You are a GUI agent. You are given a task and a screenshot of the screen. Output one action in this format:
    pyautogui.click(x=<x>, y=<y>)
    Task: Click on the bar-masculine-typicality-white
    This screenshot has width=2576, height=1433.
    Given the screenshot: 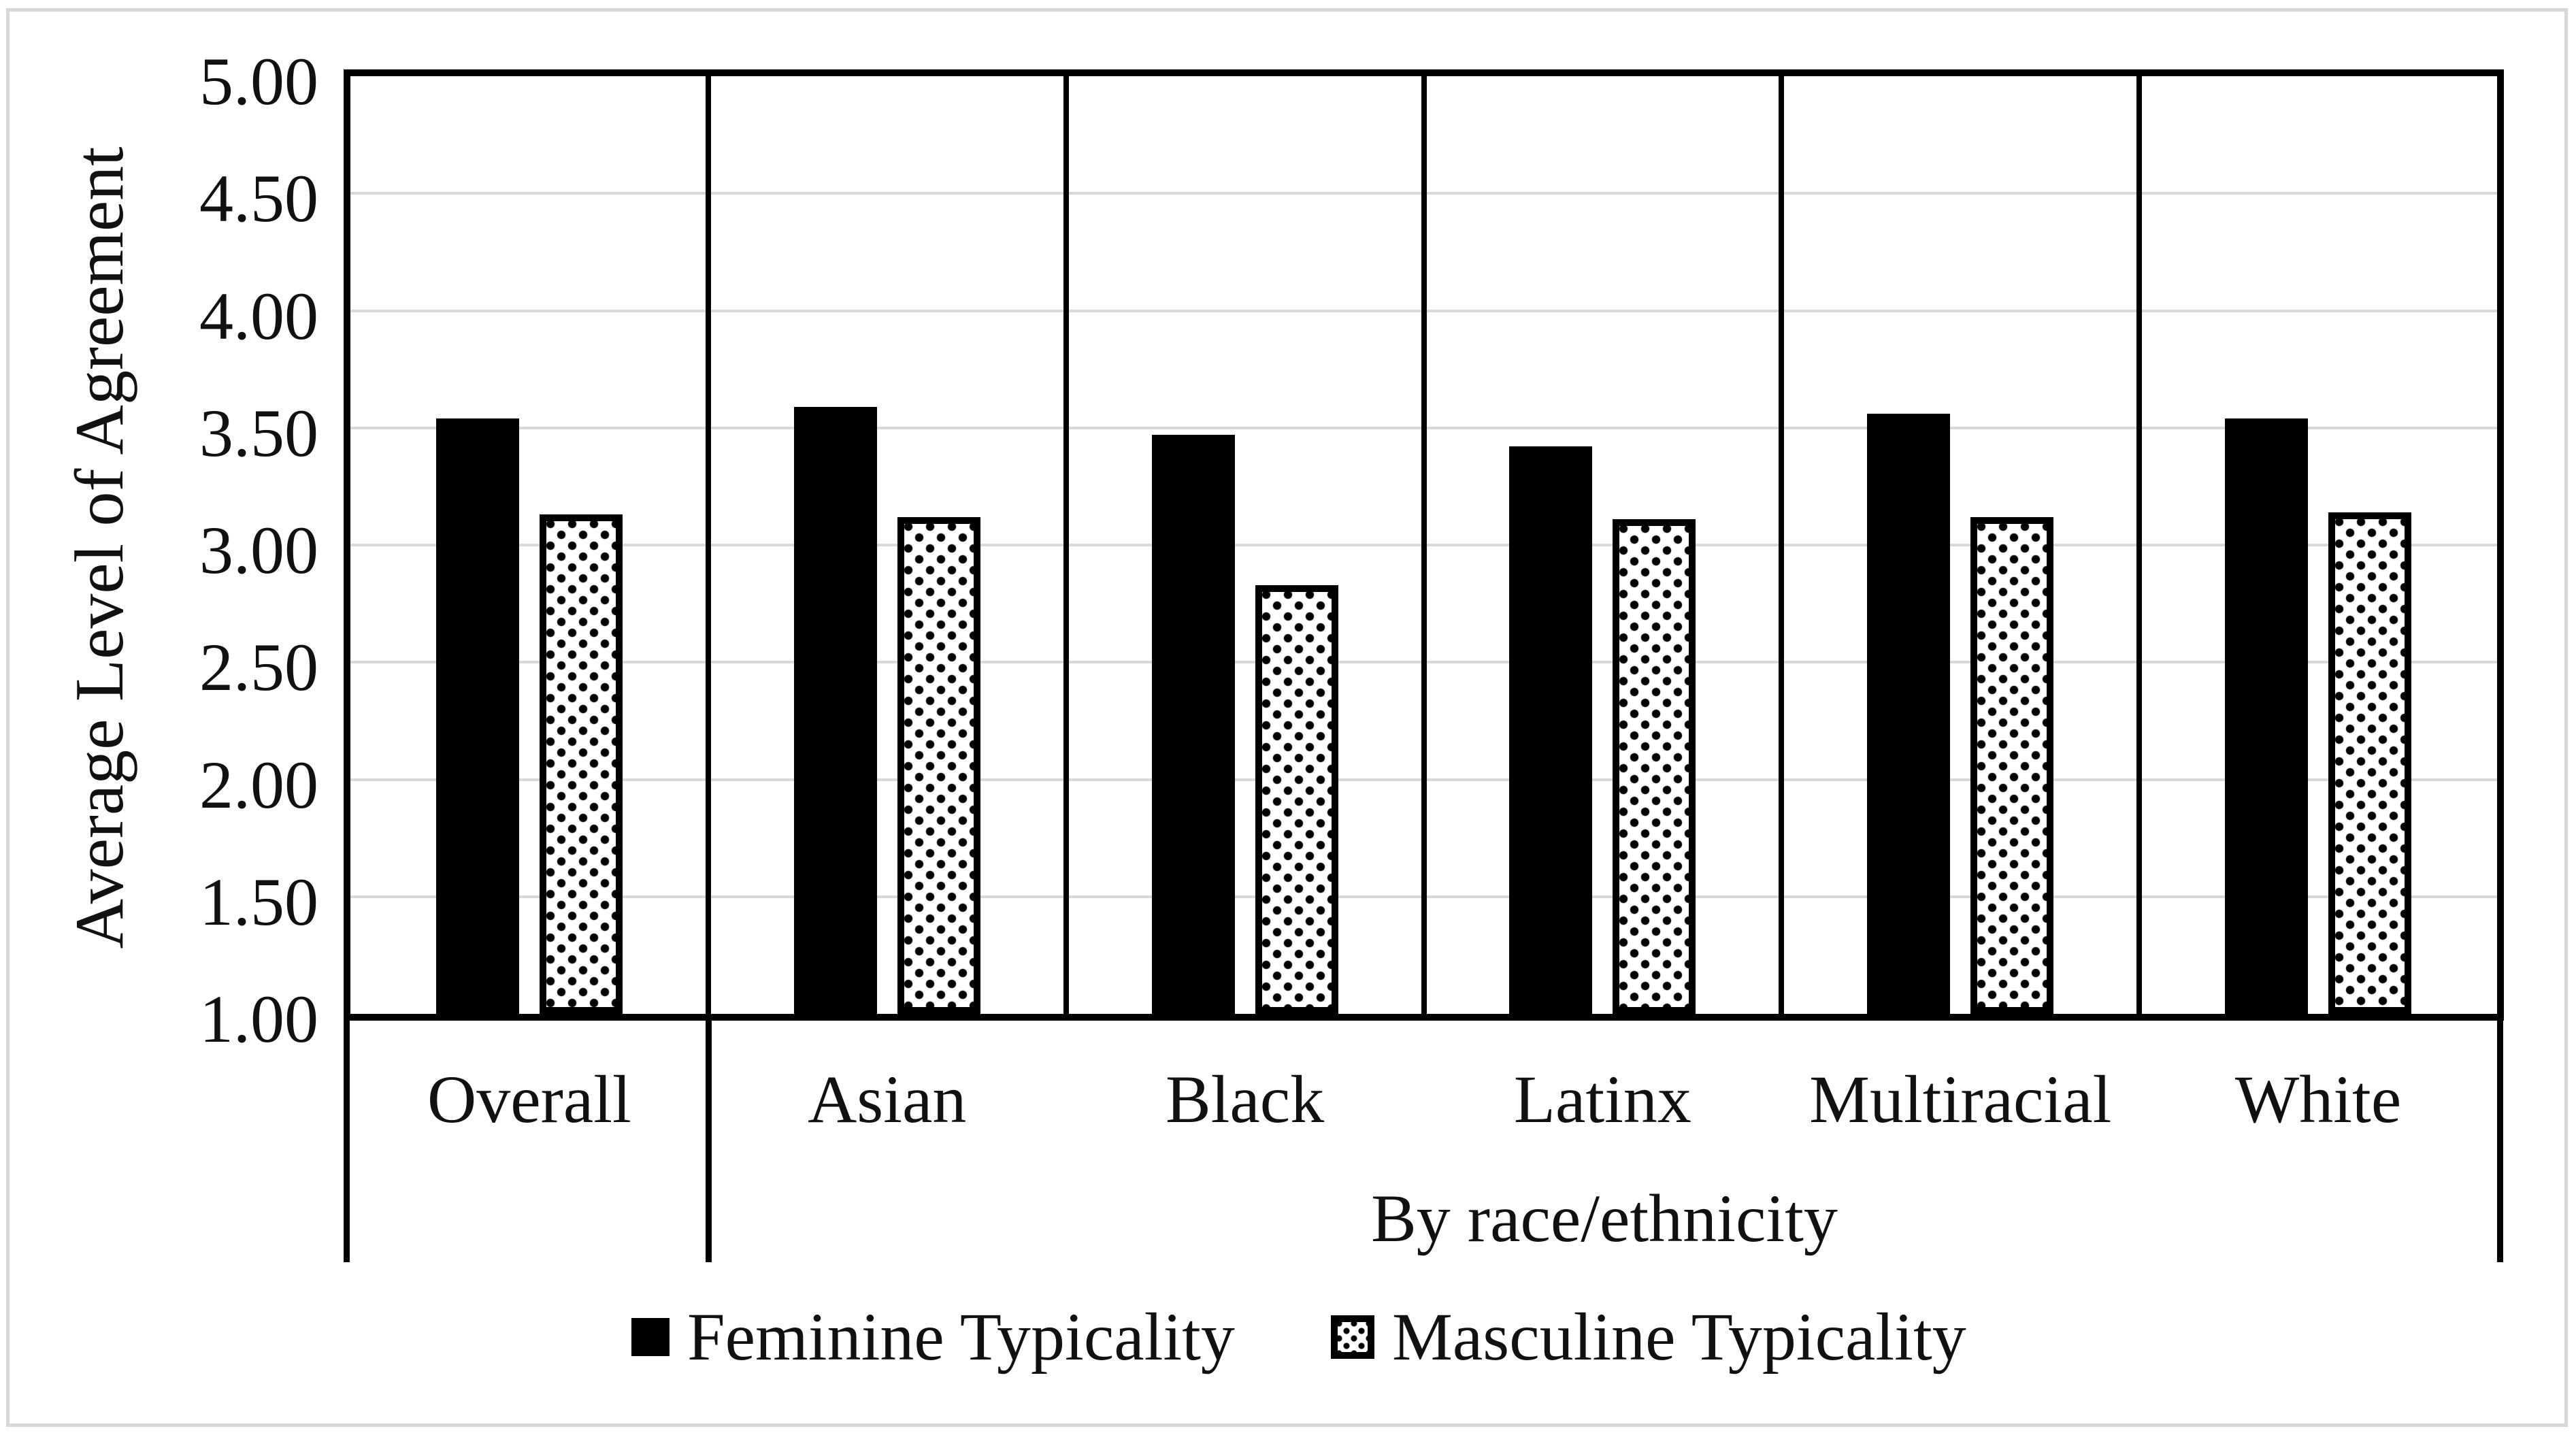 What is the action you would take?
    pyautogui.click(x=2370, y=763)
    